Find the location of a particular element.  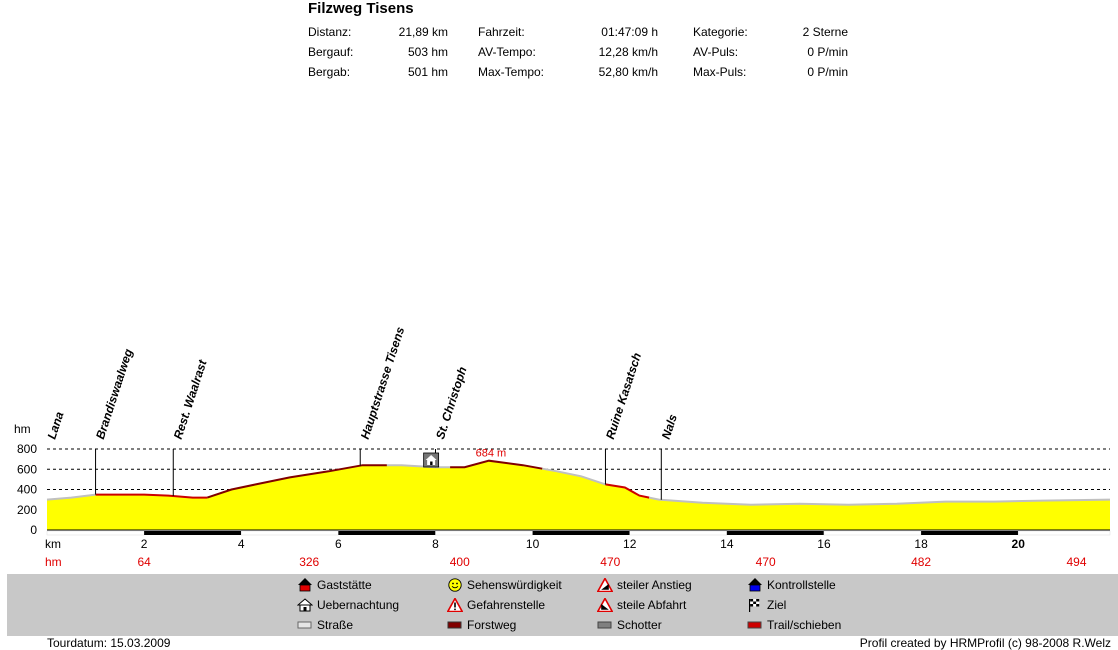

legend-label: Trail/schieben is located at coordinates (804, 625).